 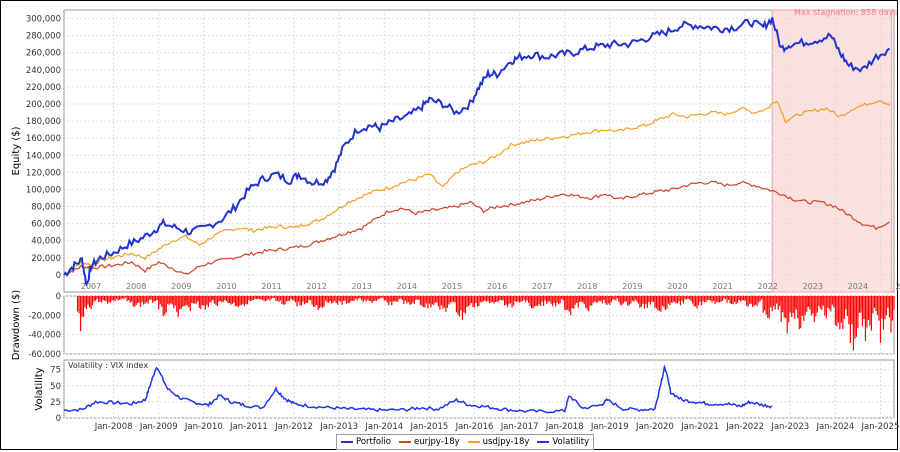 What do you see at coordinates (43, 173) in the screenshot?
I see `equity-tick-label: 120,000` at bounding box center [43, 173].